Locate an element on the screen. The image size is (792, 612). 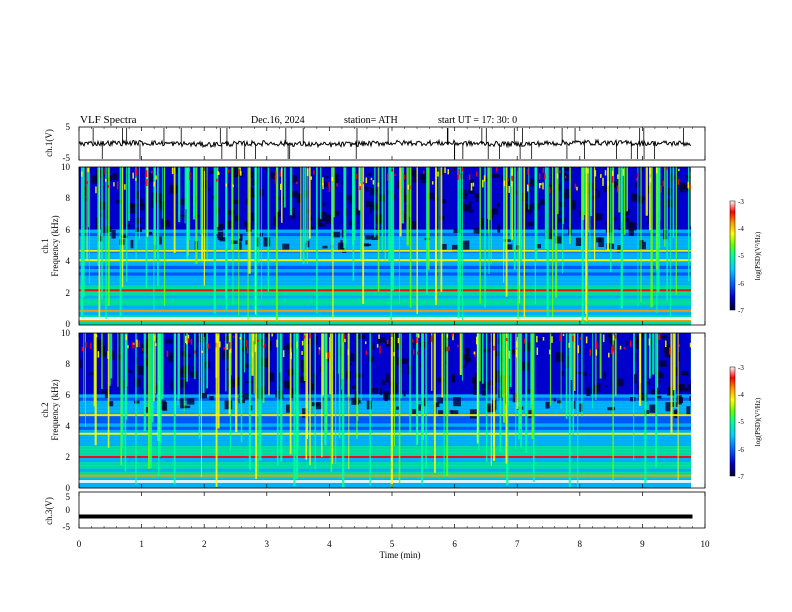
ch3-ytick-bottom: -5 is located at coordinates (67, 527).